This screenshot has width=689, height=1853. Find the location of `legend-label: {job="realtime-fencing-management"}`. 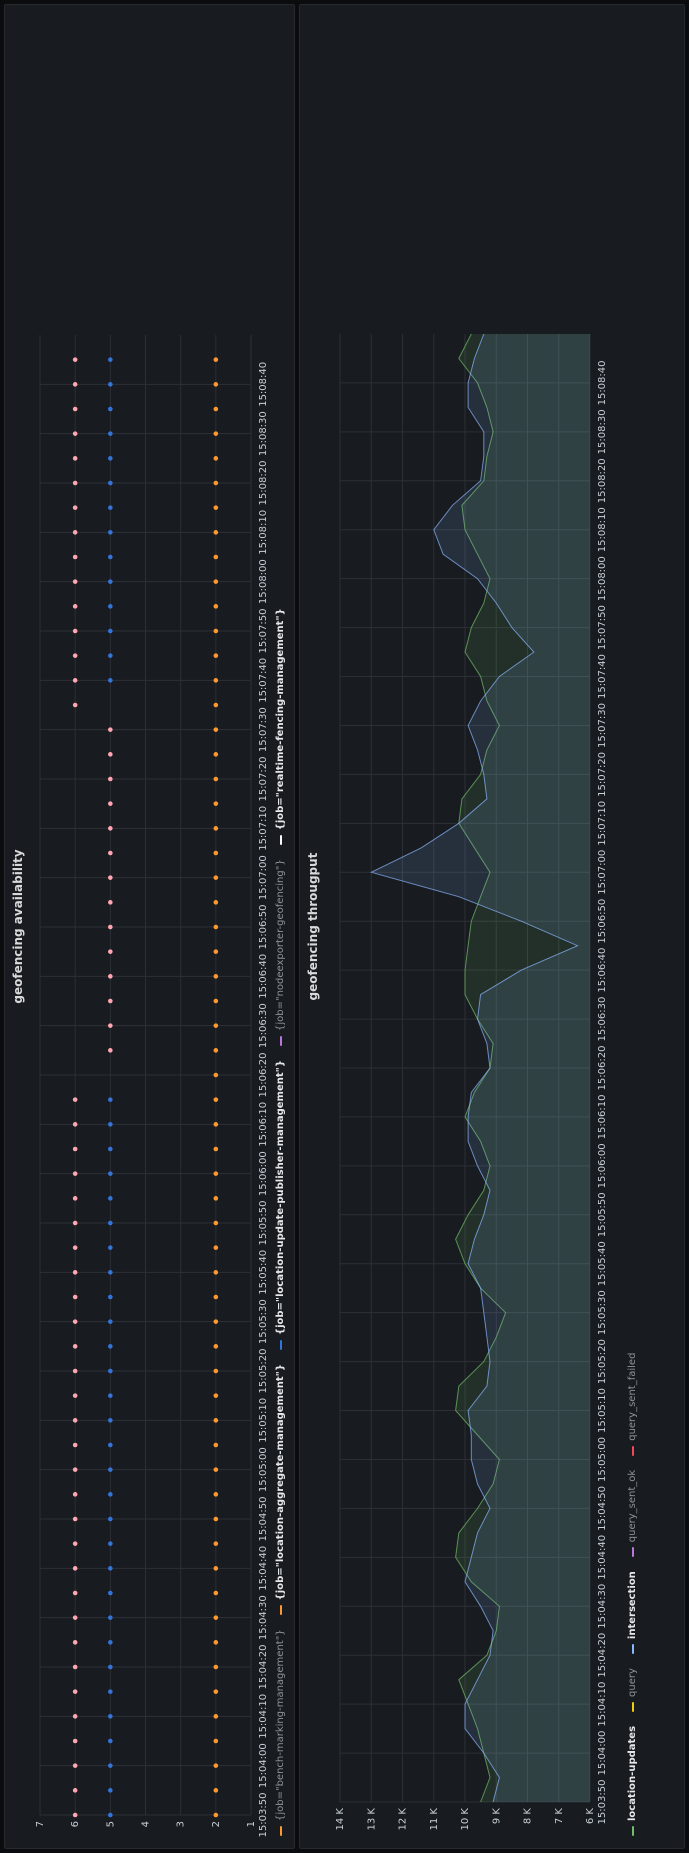

legend-label: {job="realtime-fencing-management"} is located at coordinates (280, 719).